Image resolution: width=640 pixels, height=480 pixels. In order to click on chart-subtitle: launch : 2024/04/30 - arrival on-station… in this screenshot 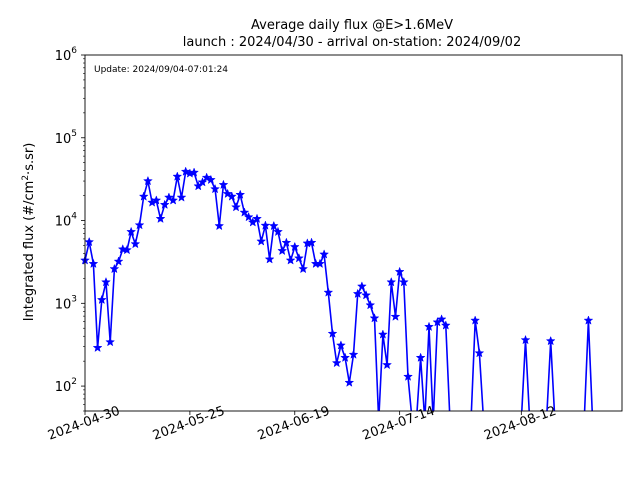, I will do `click(352, 42)`.